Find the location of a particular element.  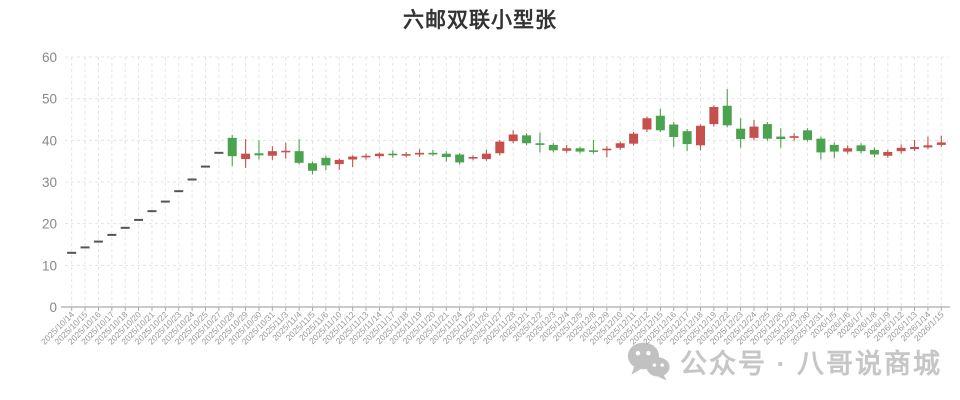

y-axis-label: 30 is located at coordinates (49, 182).